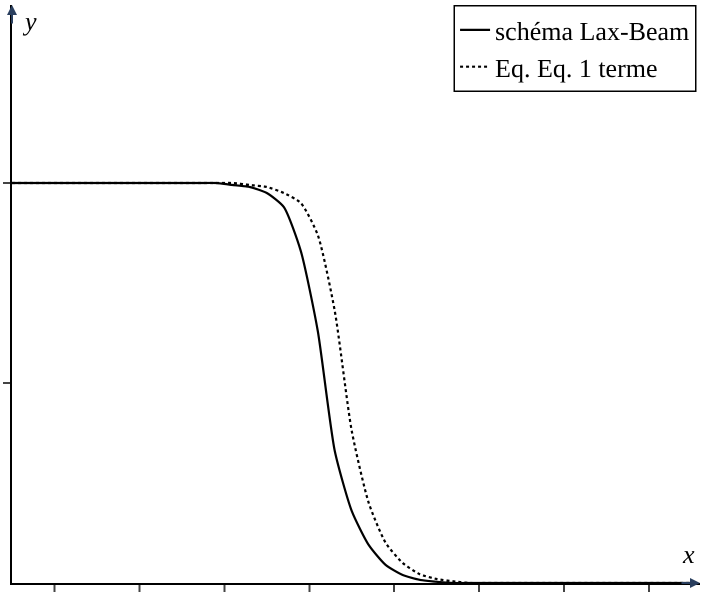 The width and height of the screenshot is (708, 594). Describe the element at coordinates (688, 554) in the screenshot. I see `x-axis-title: x` at that location.